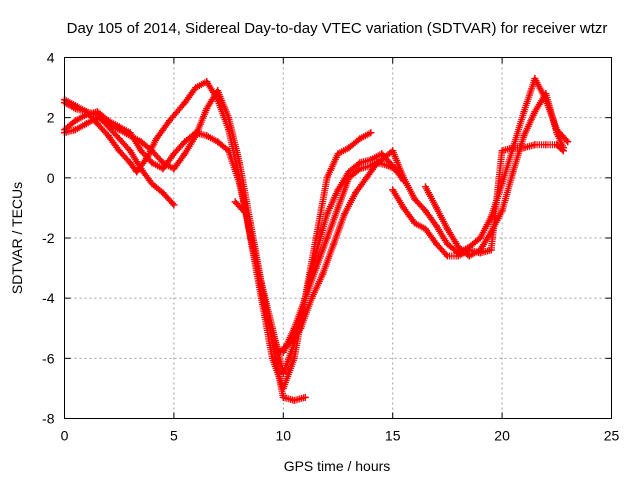 The image size is (640, 480). Describe the element at coordinates (174, 436) in the screenshot. I see `x-tick-label: 5` at that location.